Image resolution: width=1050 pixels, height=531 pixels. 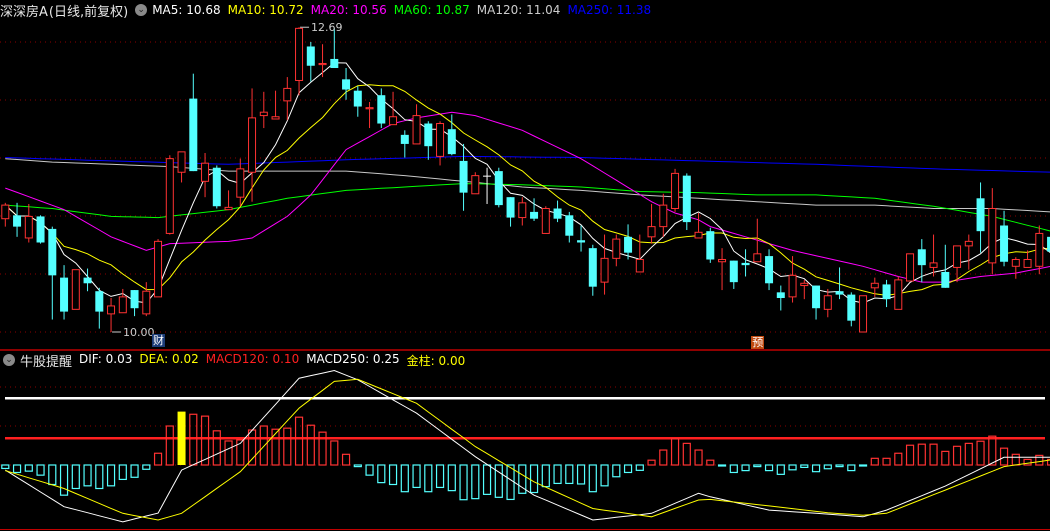 I want to click on forecast-marker: 预, so click(x=758, y=342).